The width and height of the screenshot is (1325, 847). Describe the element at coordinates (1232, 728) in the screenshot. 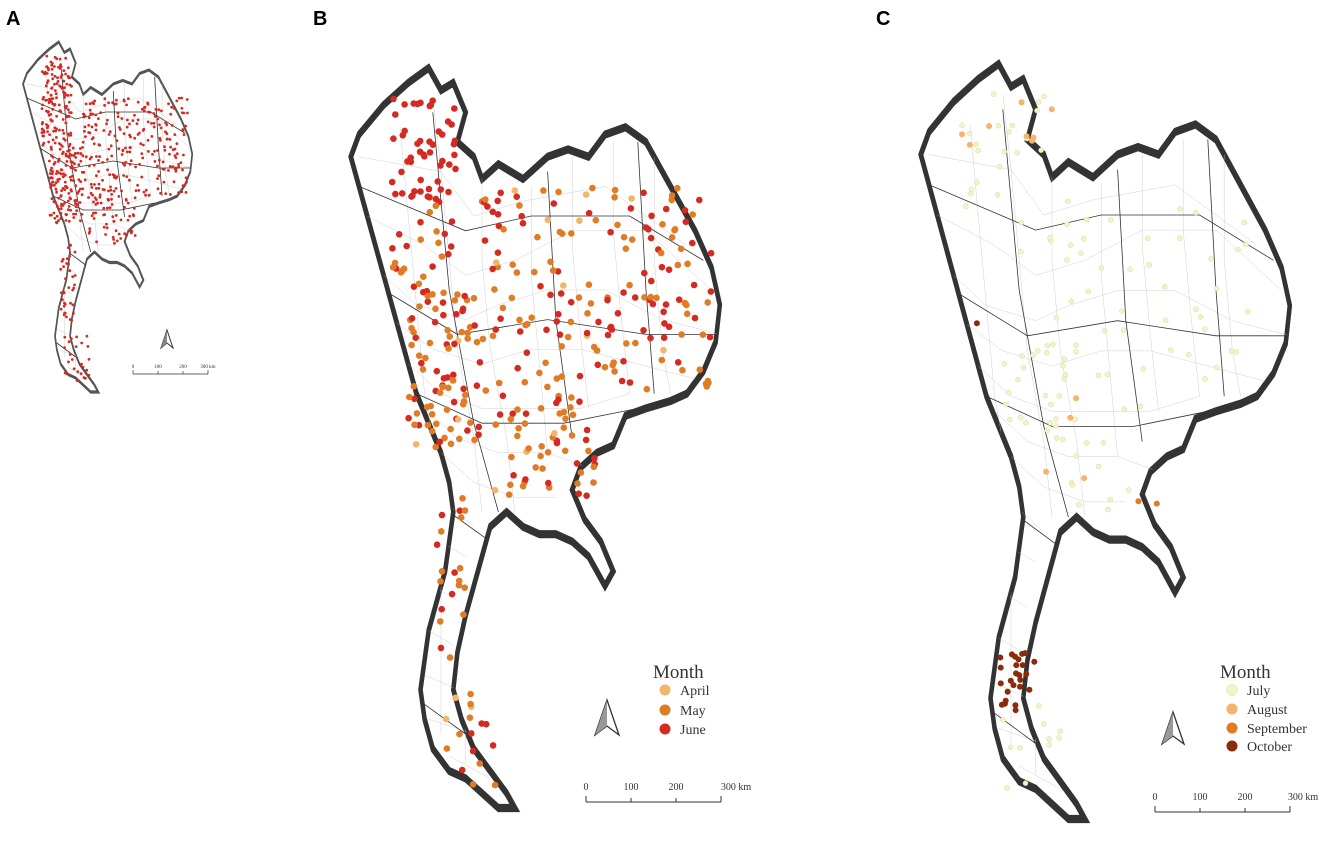

I see `panel-c-legend-swatch-september` at that location.